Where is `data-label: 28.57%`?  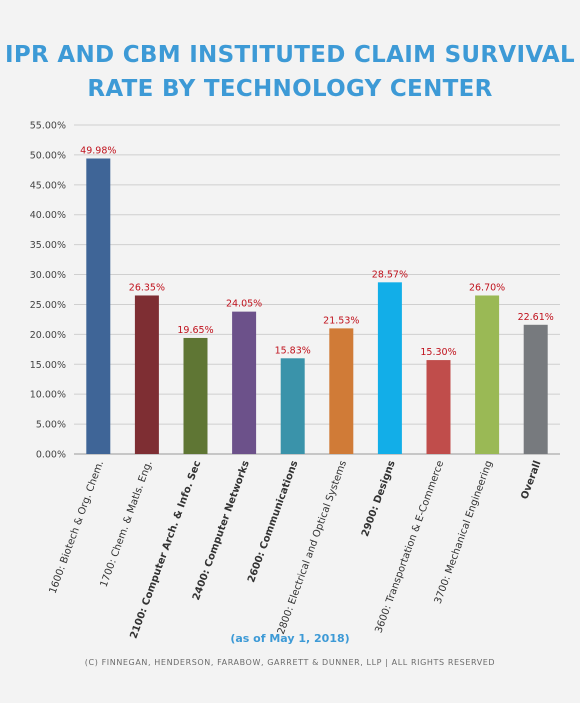
data-label: 28.57% is located at coordinates (390, 274).